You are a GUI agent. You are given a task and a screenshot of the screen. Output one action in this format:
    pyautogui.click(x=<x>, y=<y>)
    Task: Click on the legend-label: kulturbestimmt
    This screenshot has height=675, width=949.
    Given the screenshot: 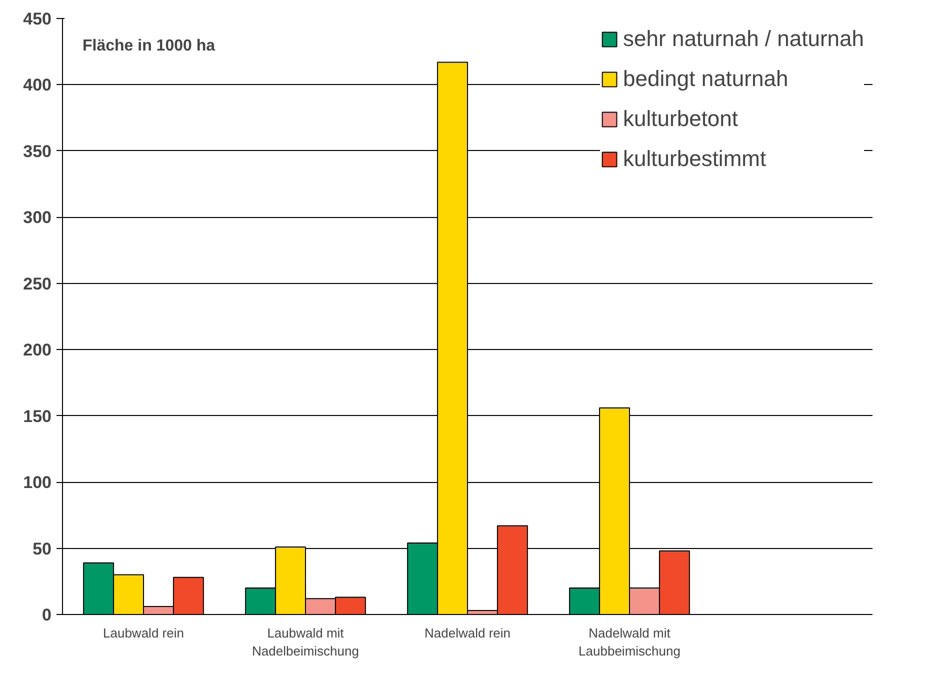 What is the action you would take?
    pyautogui.click(x=694, y=159)
    